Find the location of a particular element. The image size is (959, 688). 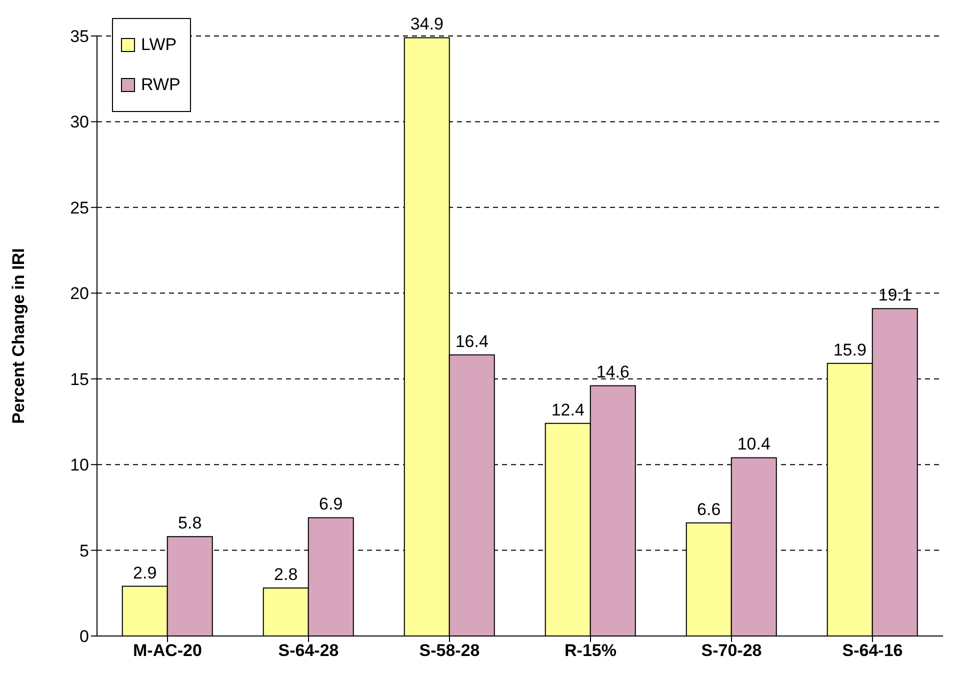

data-label: 34.9 is located at coordinates (427, 24).